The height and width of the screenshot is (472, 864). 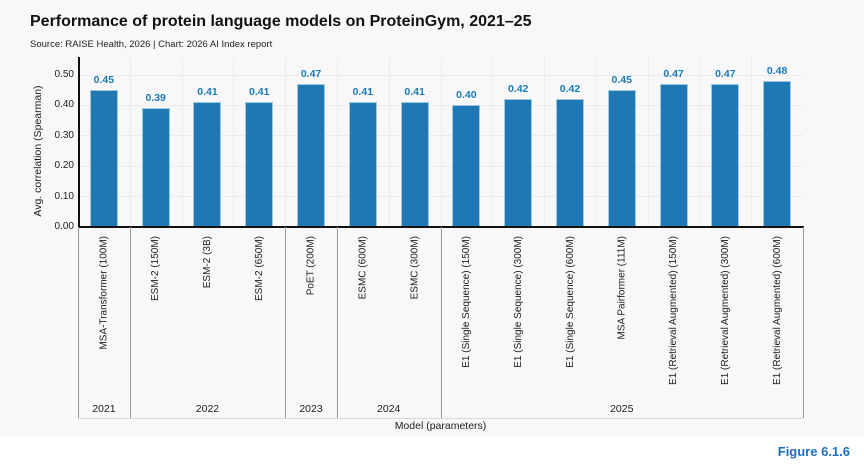 I want to click on year-label: 2021, so click(x=104, y=409).